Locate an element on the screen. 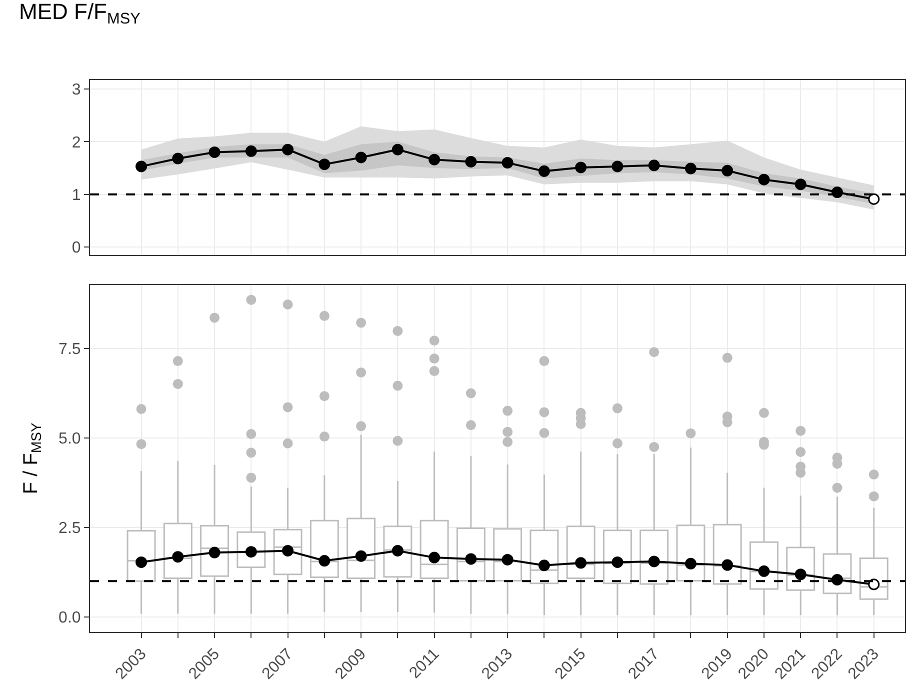  y-tick-label: 0 is located at coordinates (76, 248).